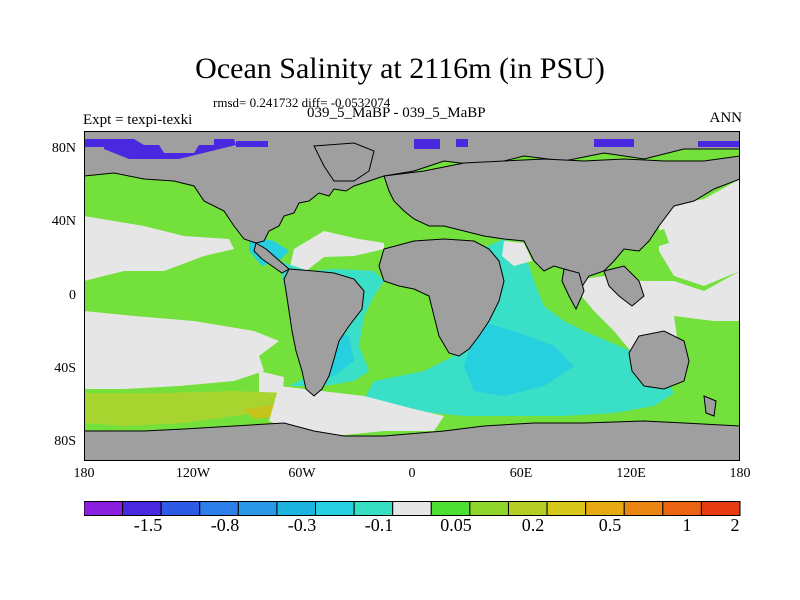  Describe the element at coordinates (84, 473) in the screenshot. I see `lon-label-180w: 180` at that location.